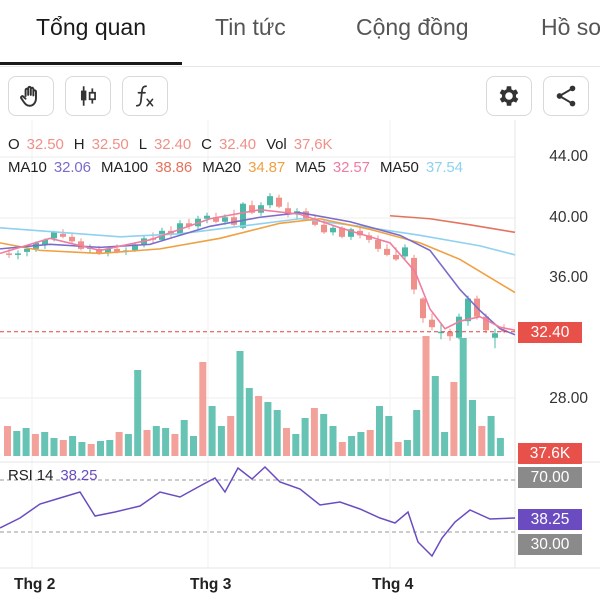  I want to click on close-label: C, so click(206, 144).